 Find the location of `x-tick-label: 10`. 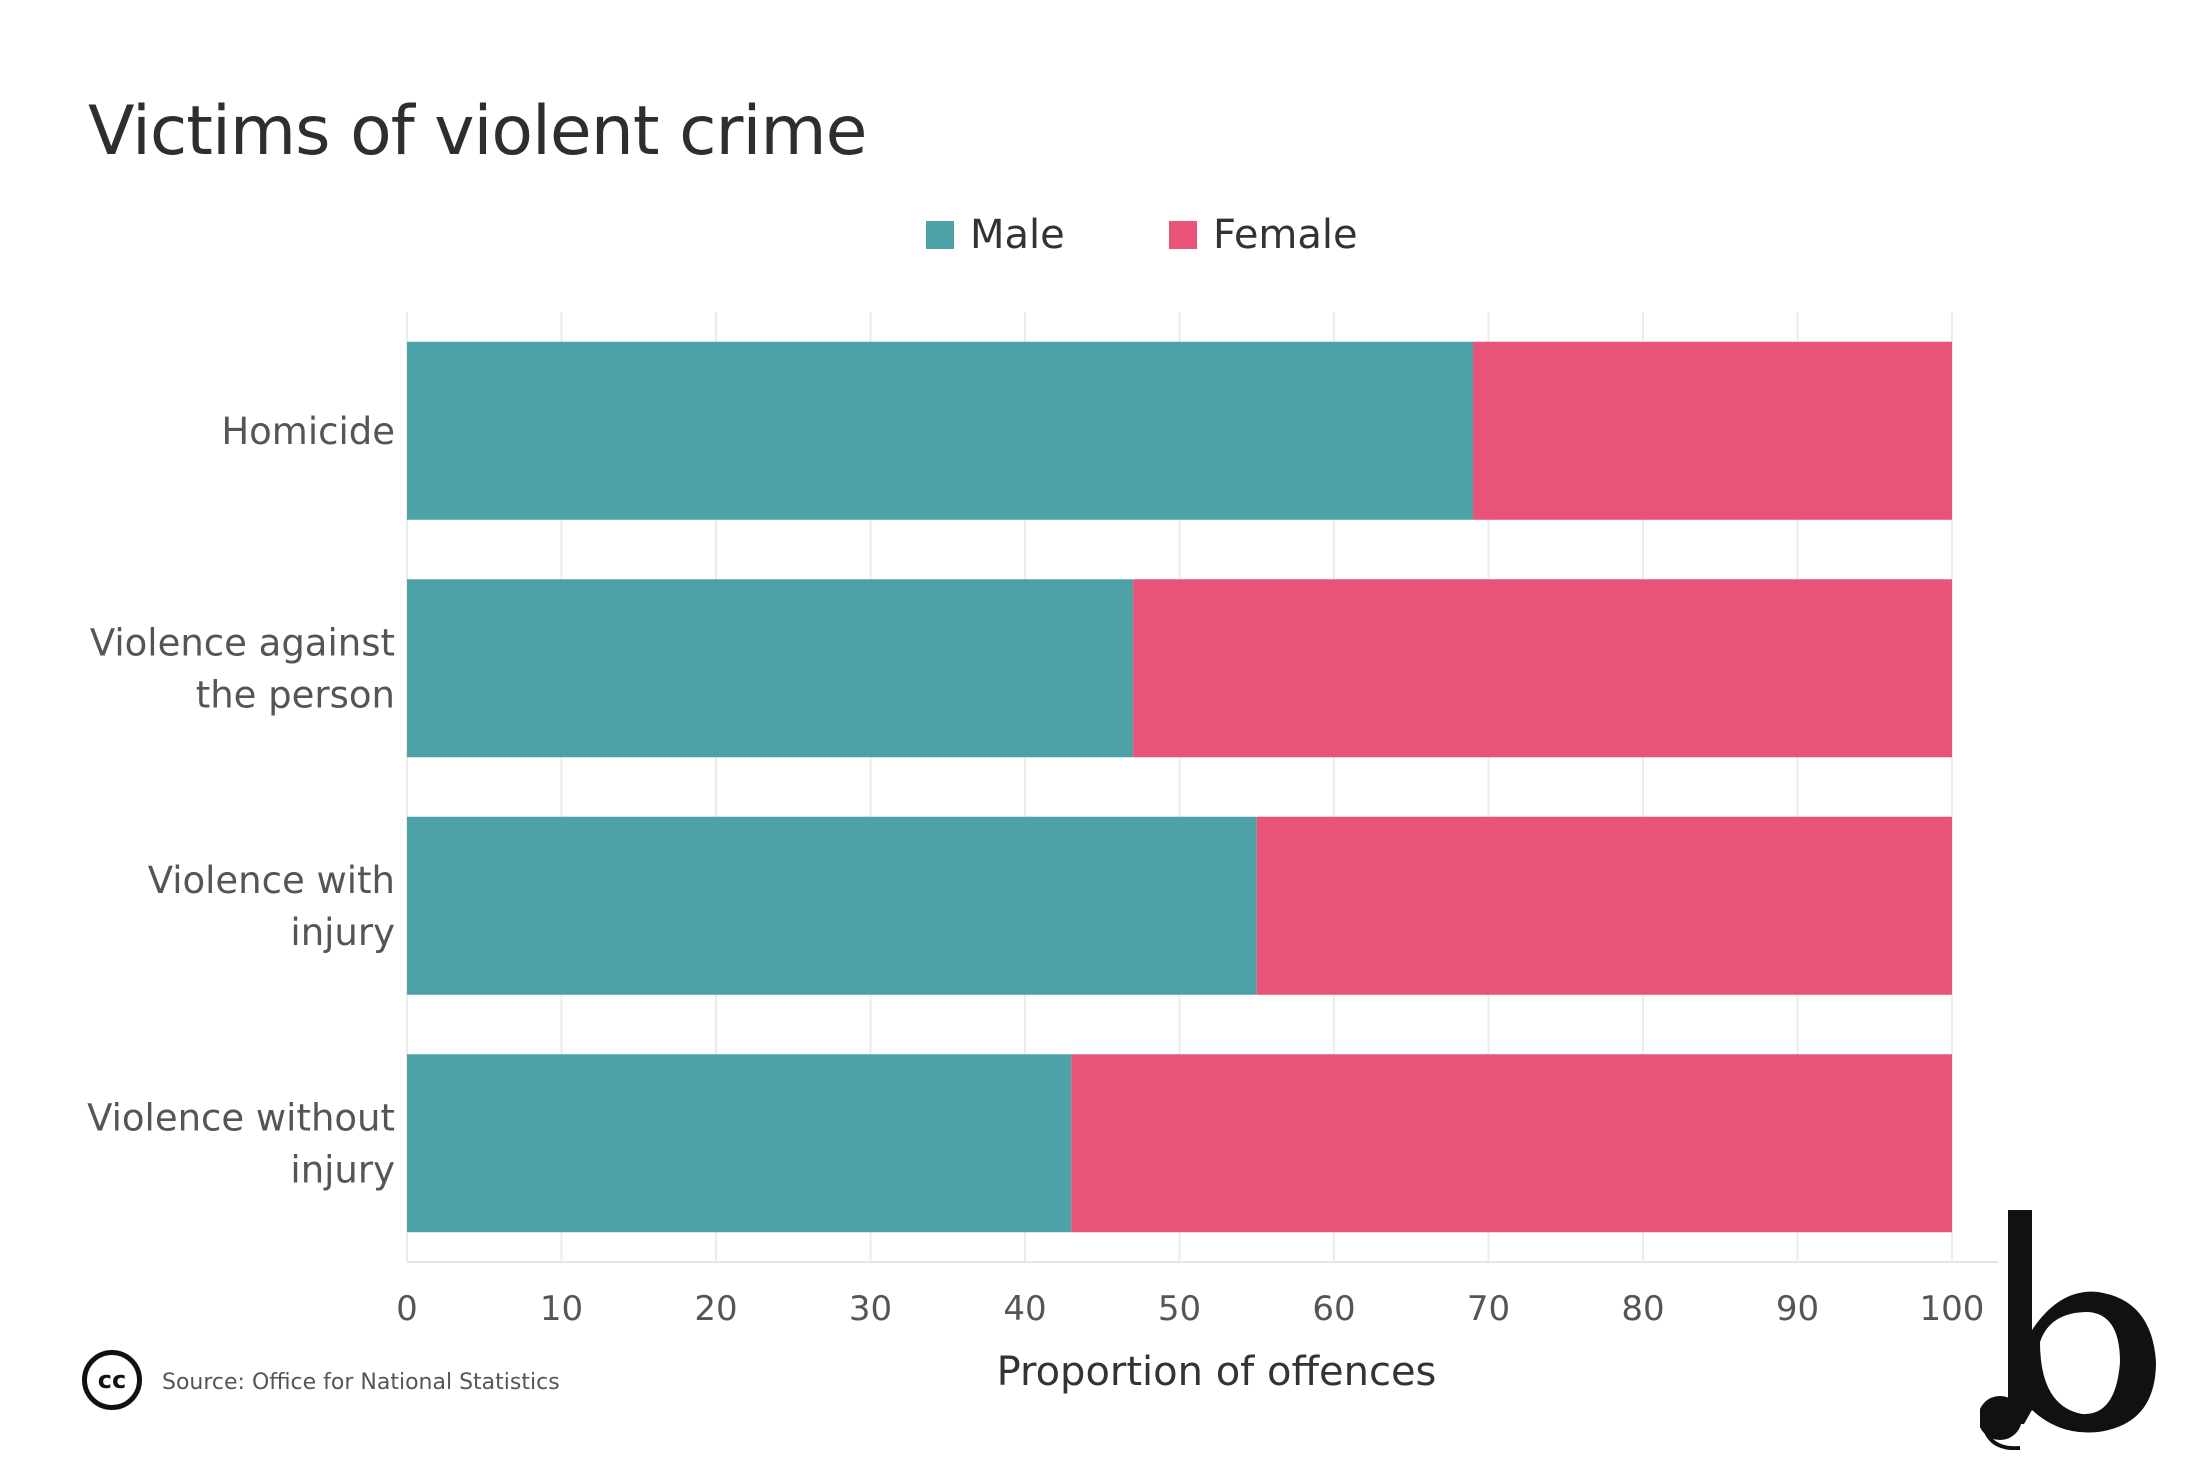

x-tick-label: 10 is located at coordinates (561, 1309).